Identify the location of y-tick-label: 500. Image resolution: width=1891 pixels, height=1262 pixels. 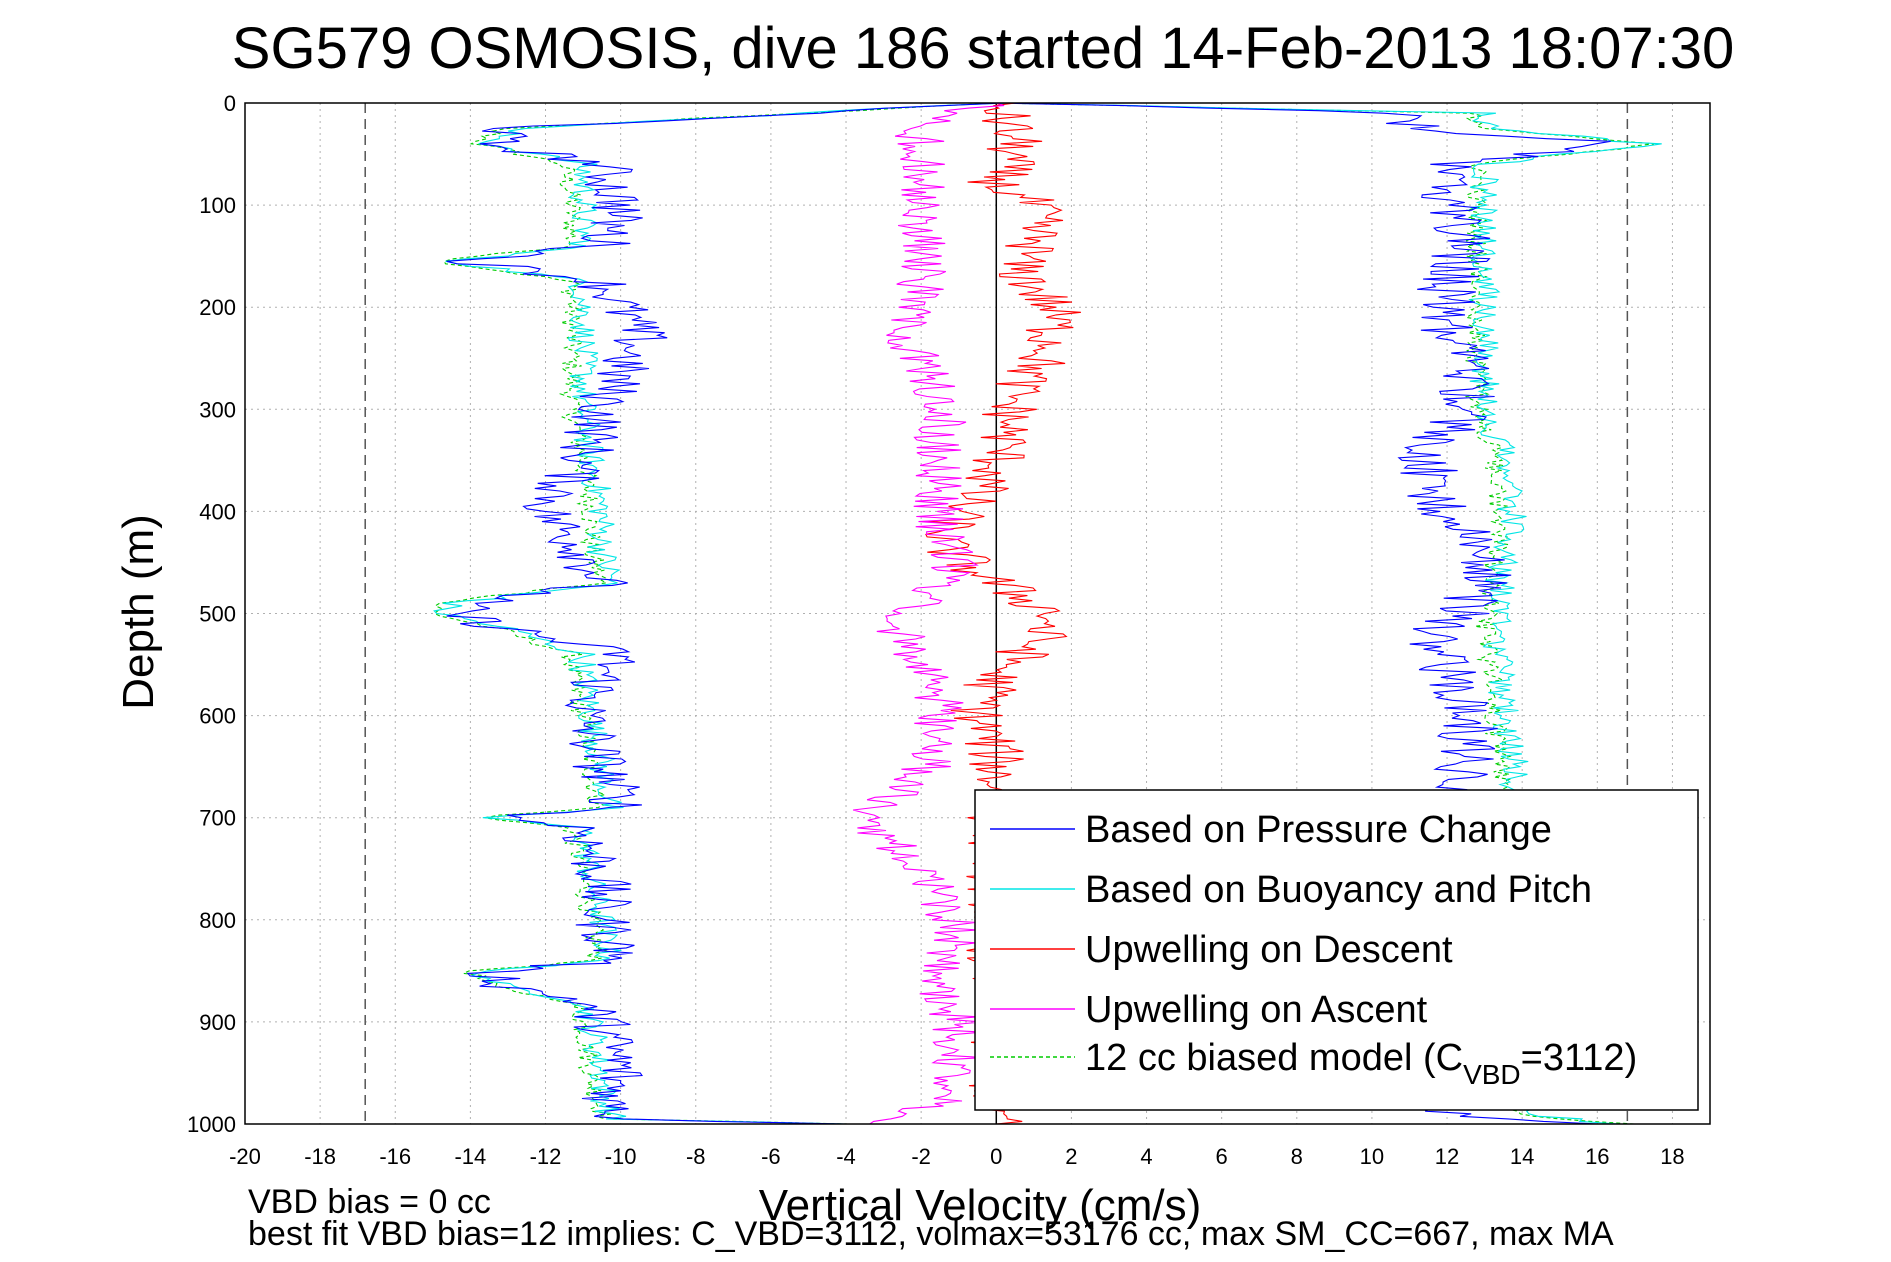
(217, 614).